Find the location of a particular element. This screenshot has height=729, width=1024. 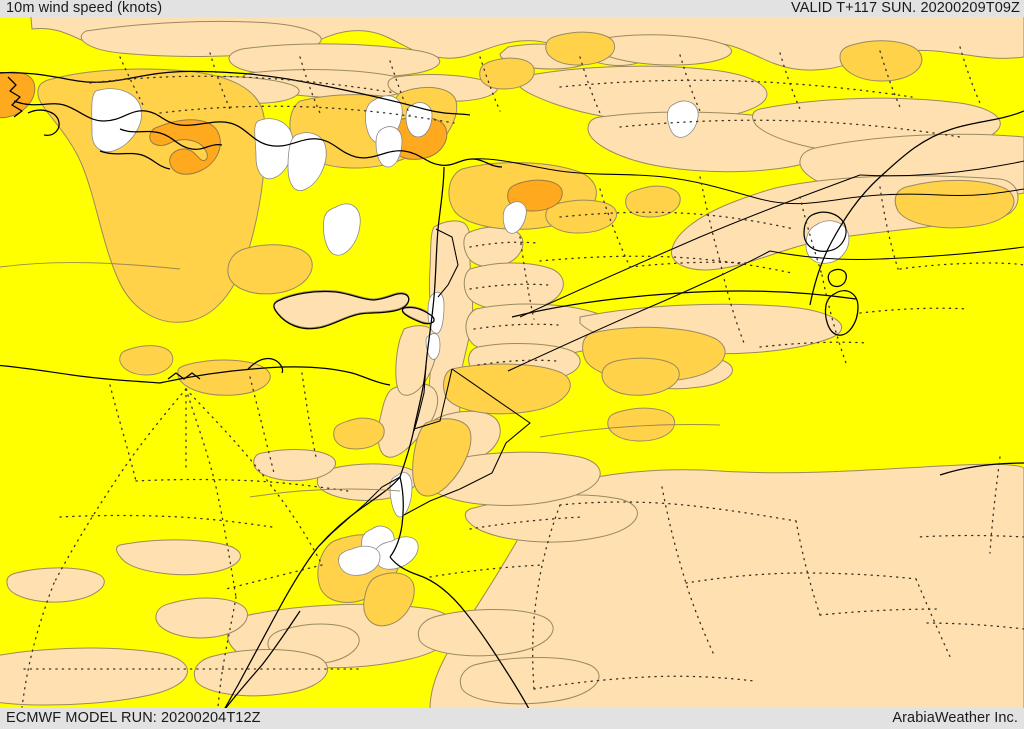

page-title: 10m wind speed (knots) is located at coordinates (84, 8).